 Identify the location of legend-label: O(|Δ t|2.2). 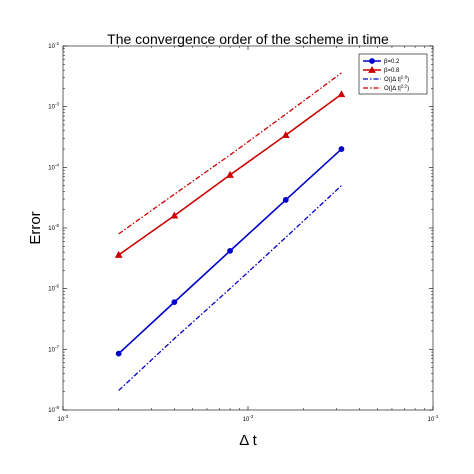
(396, 88).